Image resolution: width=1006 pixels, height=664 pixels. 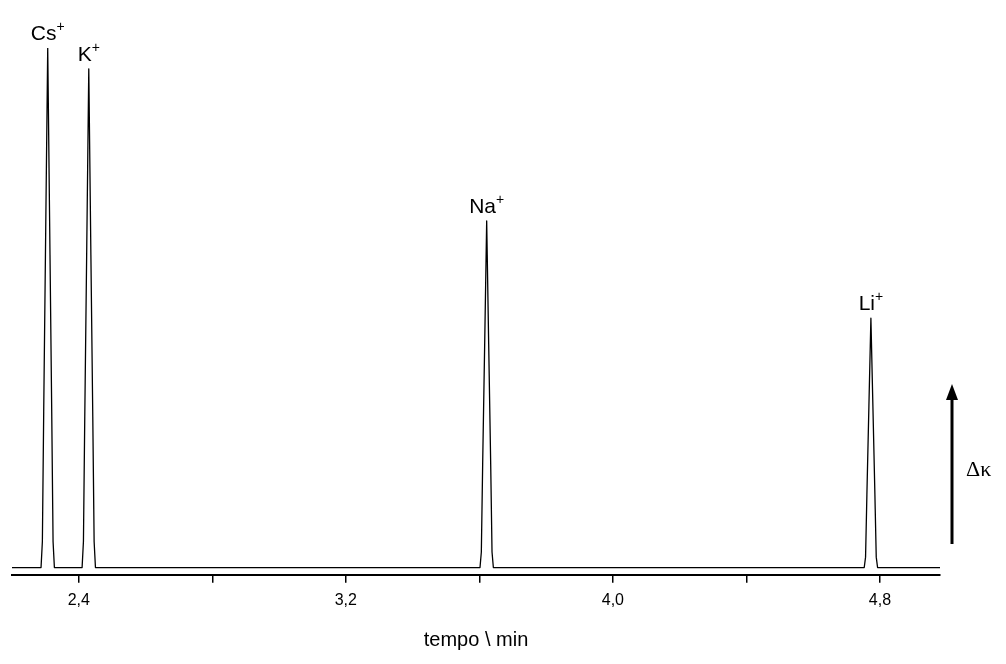 I want to click on annotation: Li+, so click(x=871, y=301).